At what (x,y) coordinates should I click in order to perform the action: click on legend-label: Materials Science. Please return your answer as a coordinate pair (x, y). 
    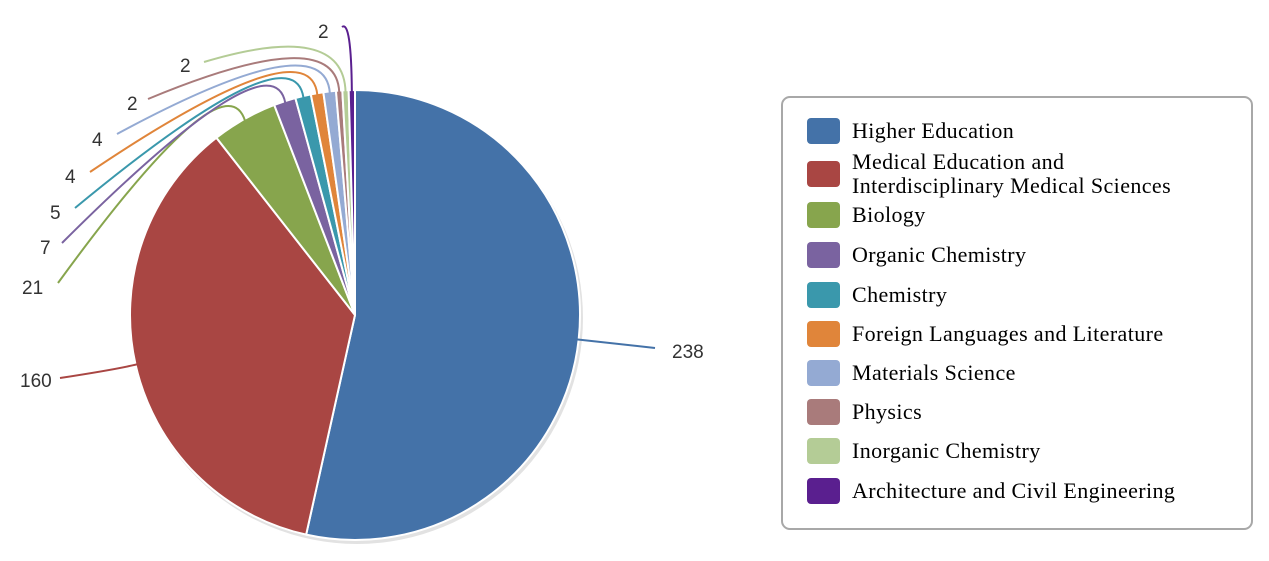
    Looking at the image, I should click on (934, 372).